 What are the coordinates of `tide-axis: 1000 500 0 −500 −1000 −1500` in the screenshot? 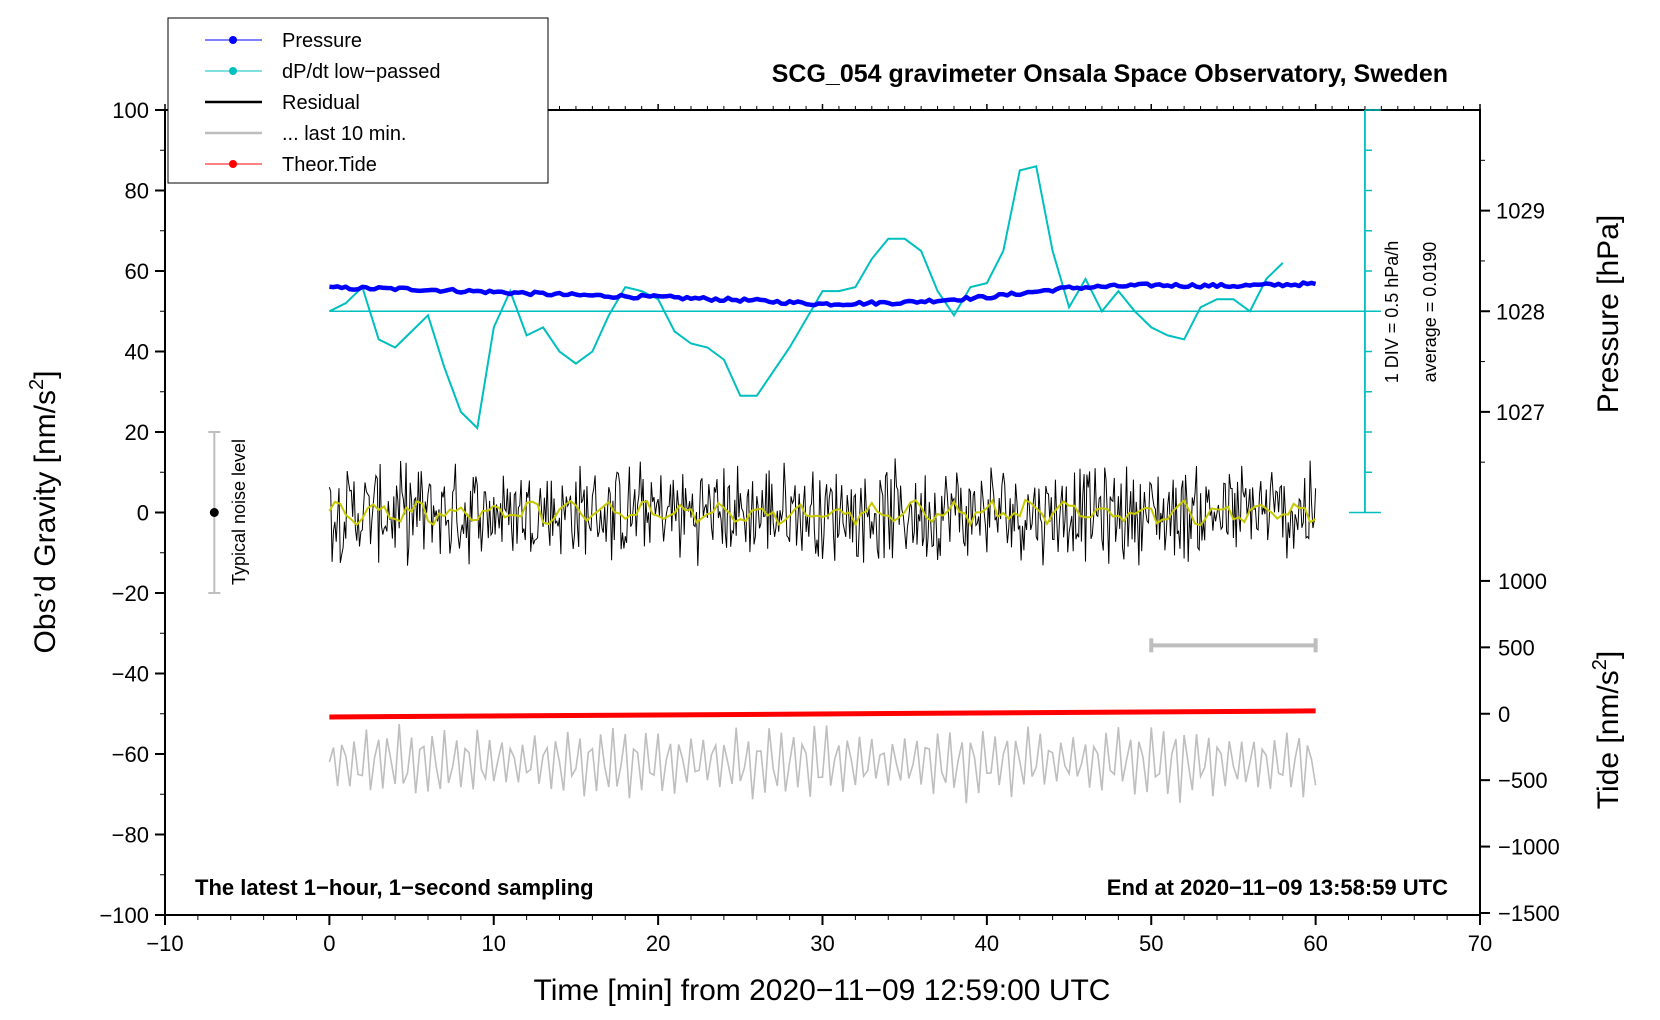 It's located at (1520, 747).